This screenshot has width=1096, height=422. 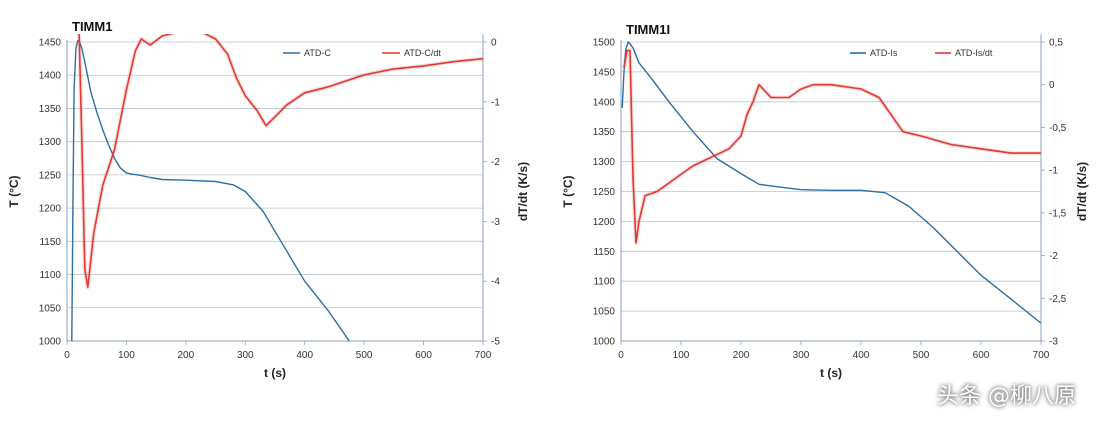 I want to click on right-legend-label-1: ATD-Is, so click(x=884, y=53).